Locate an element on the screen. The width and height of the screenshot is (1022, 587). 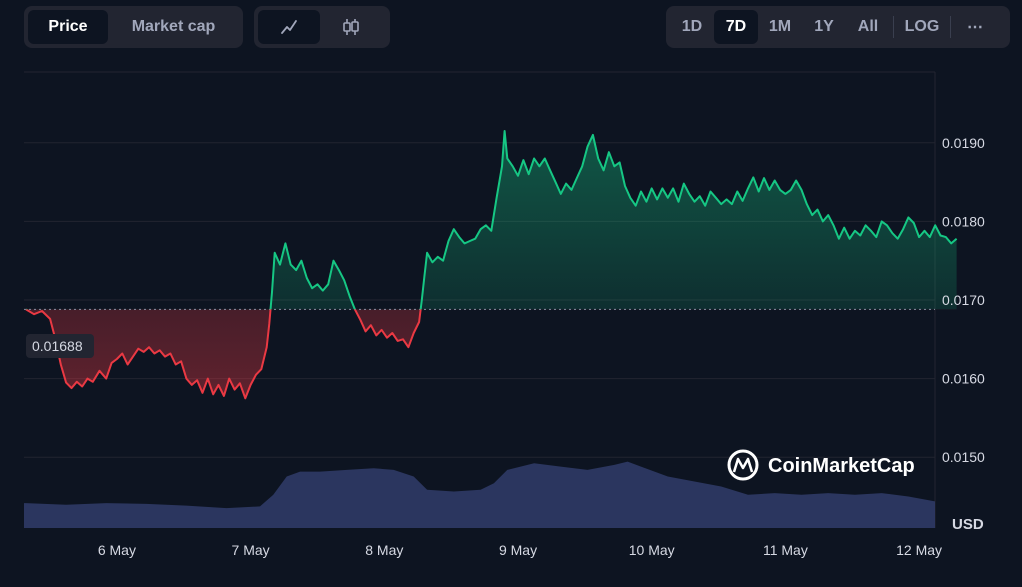
y-axis-unit: USD is located at coordinates (968, 524).